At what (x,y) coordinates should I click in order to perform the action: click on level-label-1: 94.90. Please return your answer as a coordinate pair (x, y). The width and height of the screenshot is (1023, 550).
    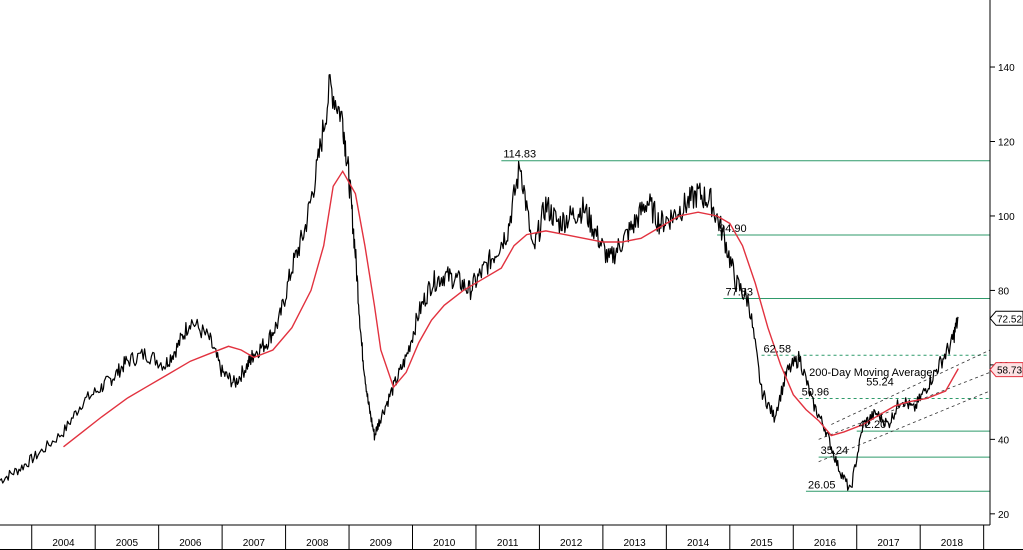
    Looking at the image, I should click on (733, 229).